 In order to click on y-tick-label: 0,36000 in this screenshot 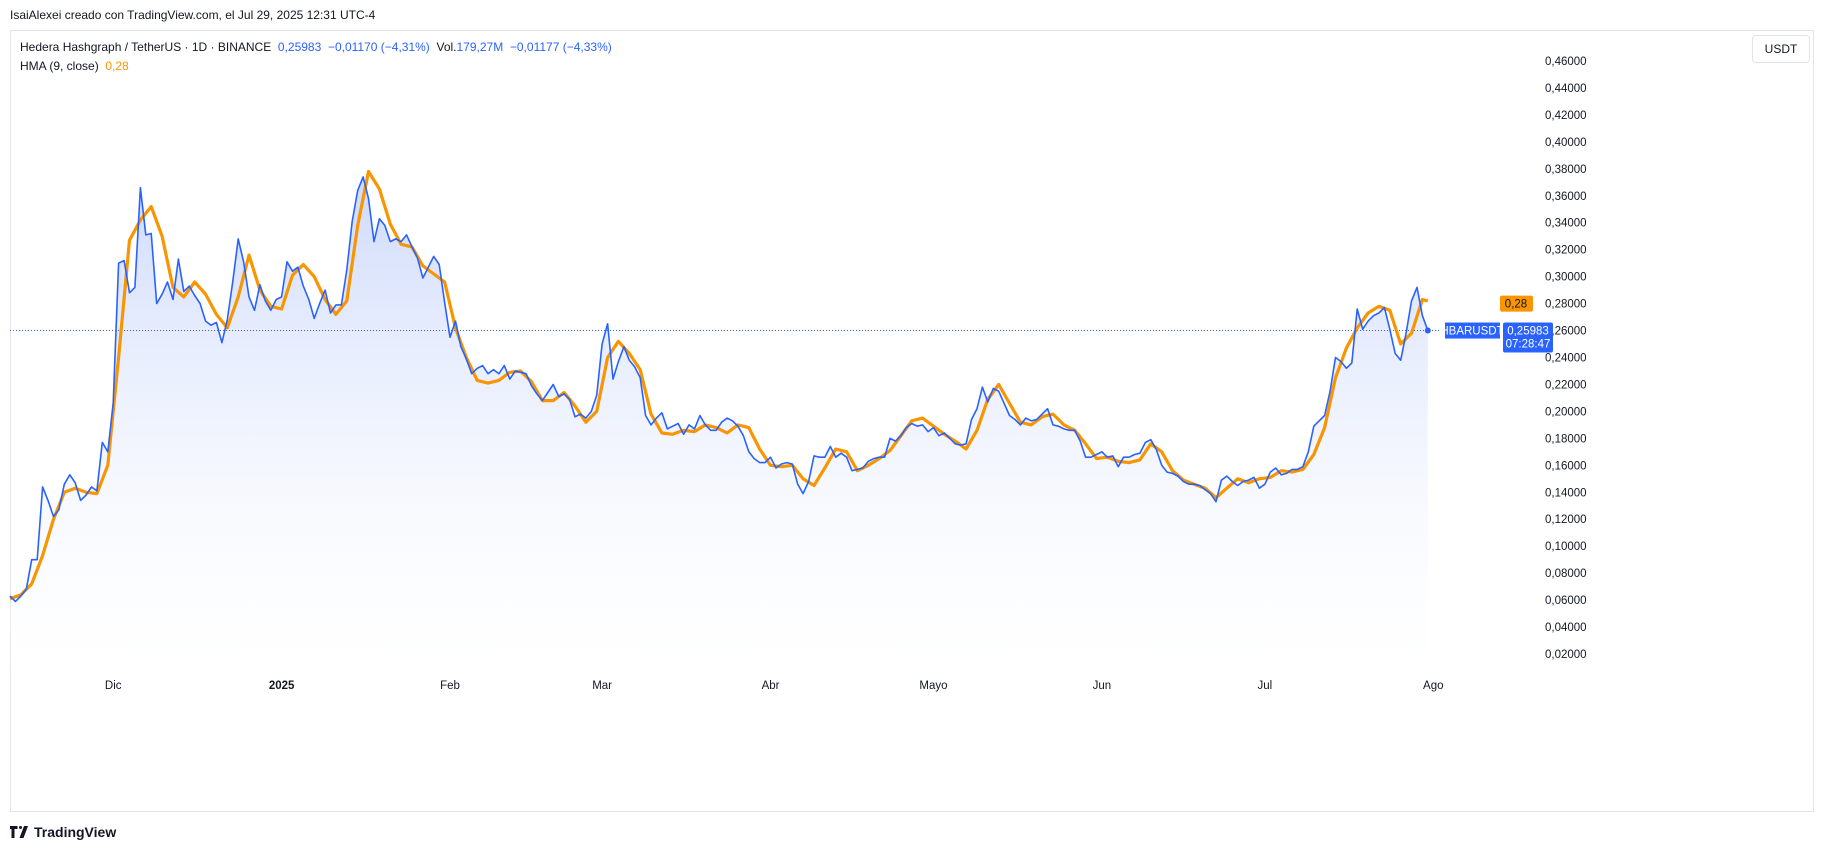, I will do `click(1566, 197)`.